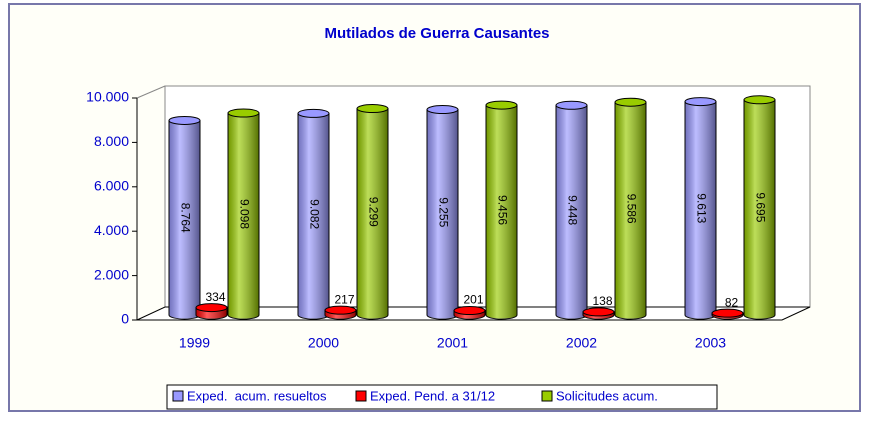 This screenshot has height=421, width=869. Describe the element at coordinates (452, 343) in the screenshot. I see `x-tick-label: 2001` at that location.